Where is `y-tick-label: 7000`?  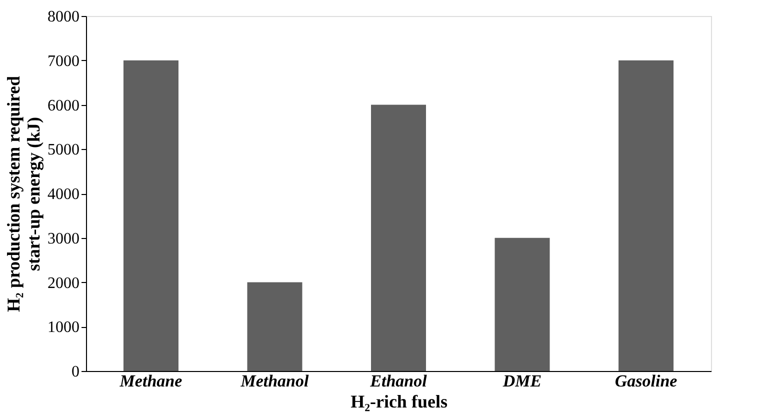 y-tick-label: 7000 is located at coordinates (64, 61).